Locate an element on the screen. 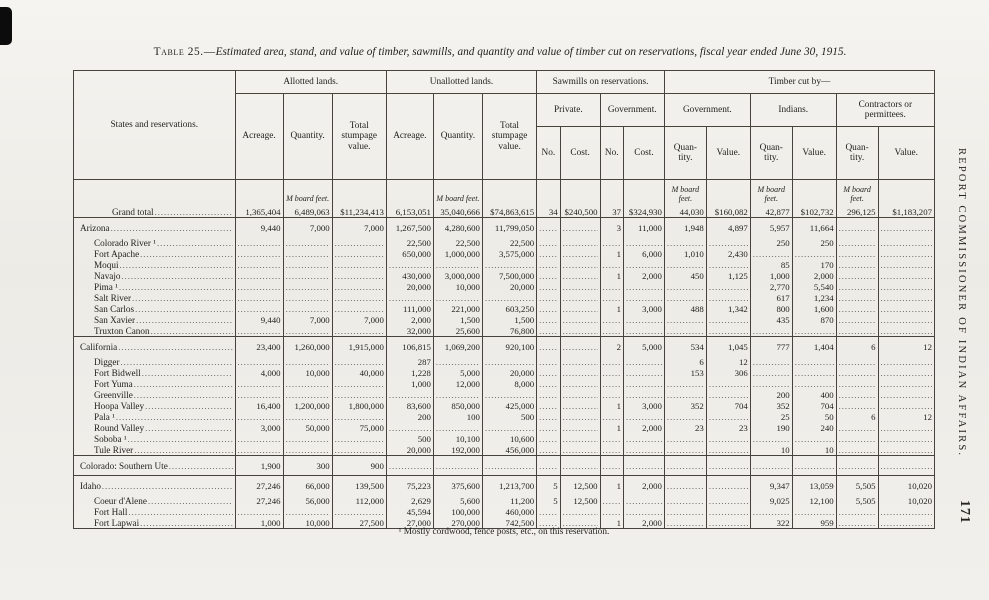 This screenshot has height=600, width=989. row-label: Fort Bidwell is located at coordinates (117, 373).